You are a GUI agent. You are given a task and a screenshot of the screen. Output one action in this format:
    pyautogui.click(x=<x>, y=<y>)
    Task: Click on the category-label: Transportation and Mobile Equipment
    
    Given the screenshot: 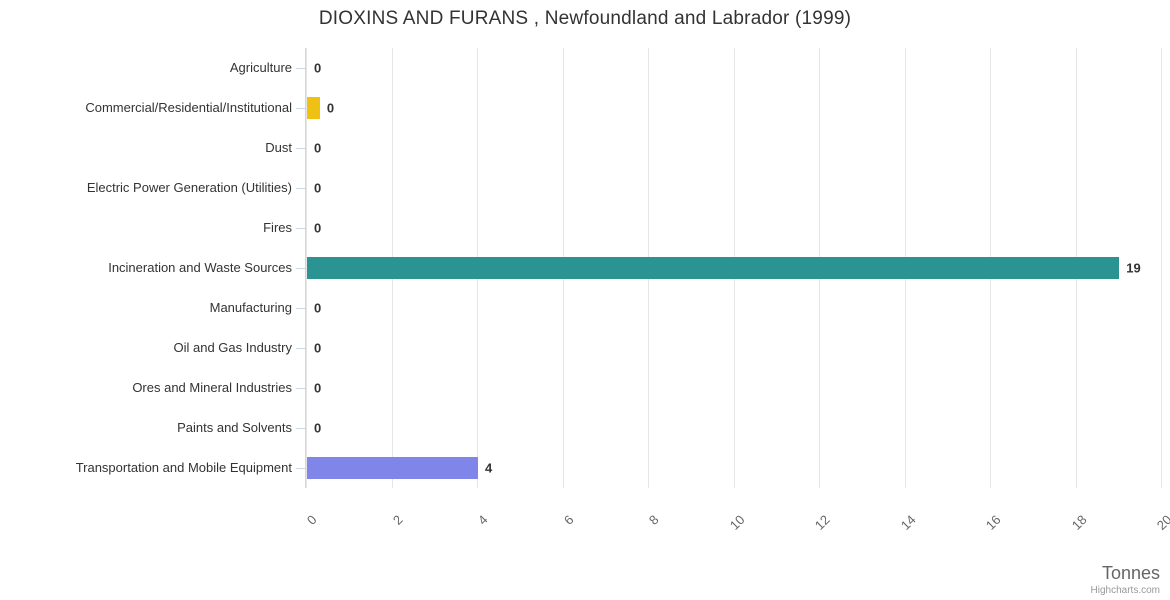 What is the action you would take?
    pyautogui.click(x=183, y=467)
    